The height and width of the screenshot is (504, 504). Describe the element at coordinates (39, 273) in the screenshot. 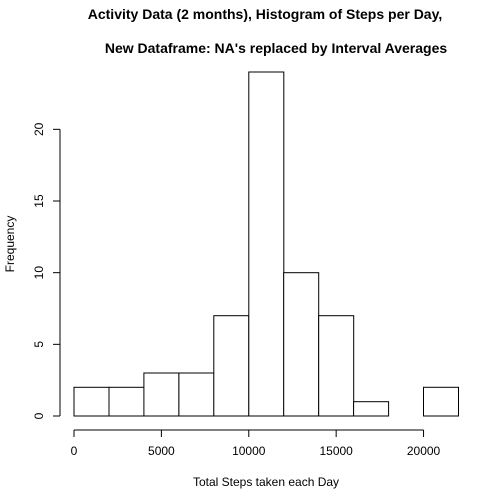

I see `y-tick-label: 10` at that location.